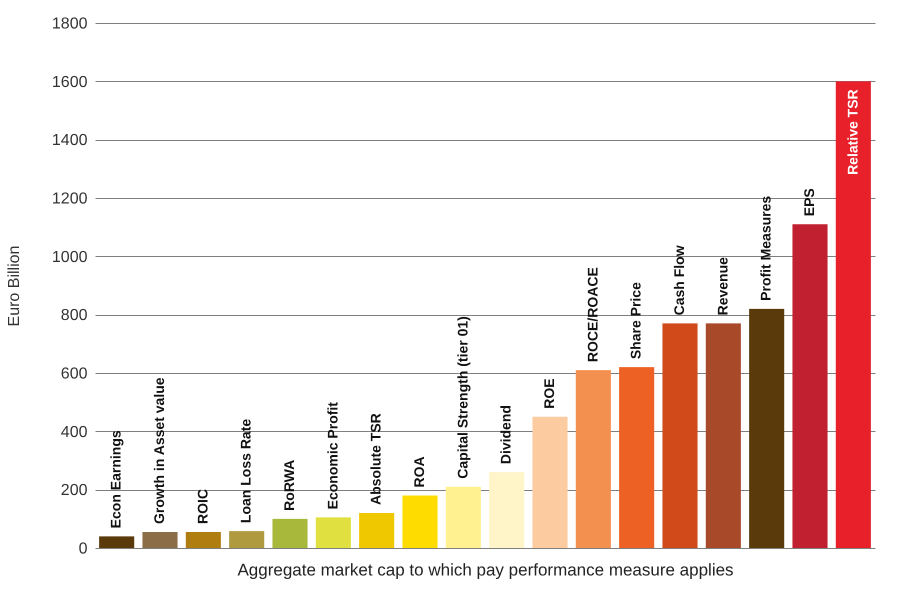 This screenshot has height=612, width=902. I want to click on x-tick-label: ROIC, so click(202, 506).